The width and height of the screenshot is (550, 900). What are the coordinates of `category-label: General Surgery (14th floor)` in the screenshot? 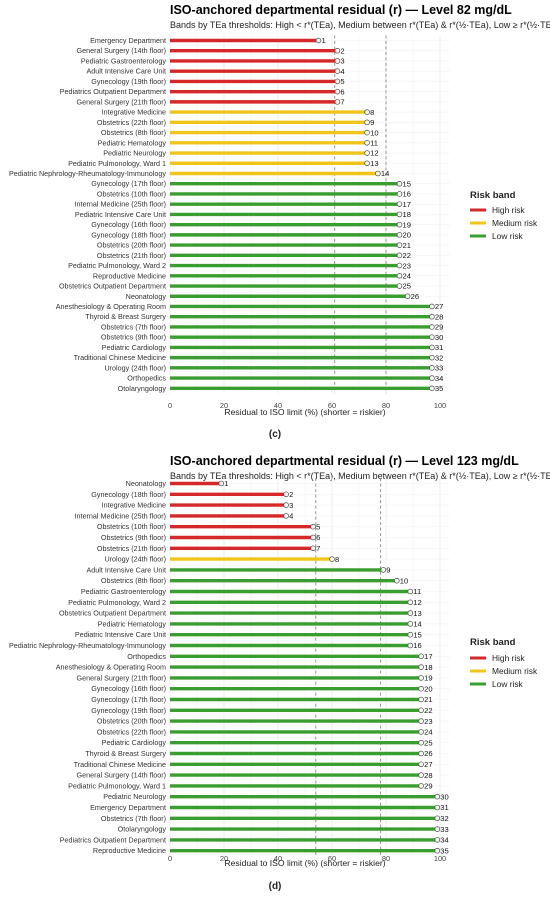 It's located at (122, 775).